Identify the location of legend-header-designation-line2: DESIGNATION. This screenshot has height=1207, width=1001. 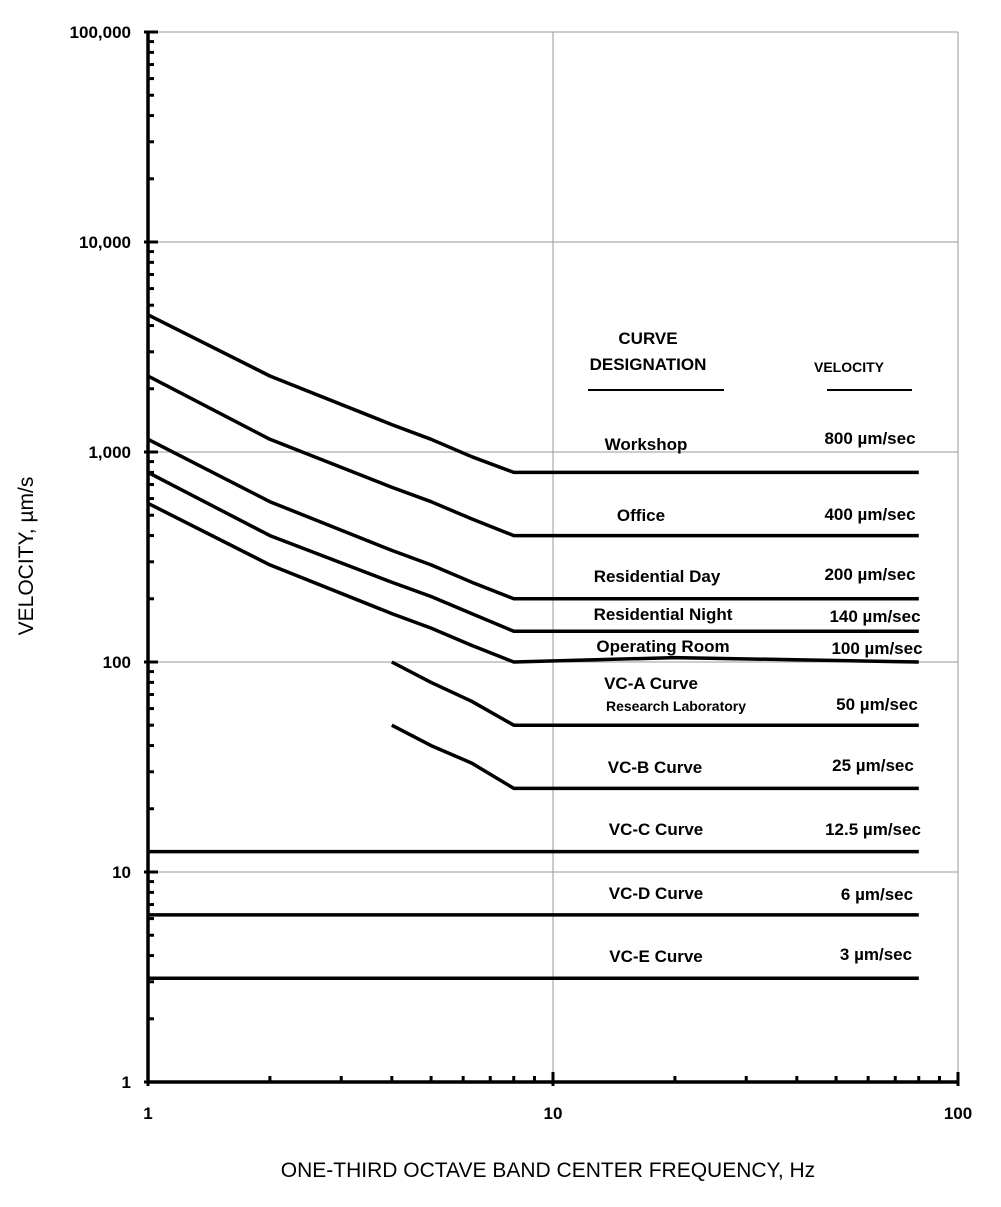
(648, 364).